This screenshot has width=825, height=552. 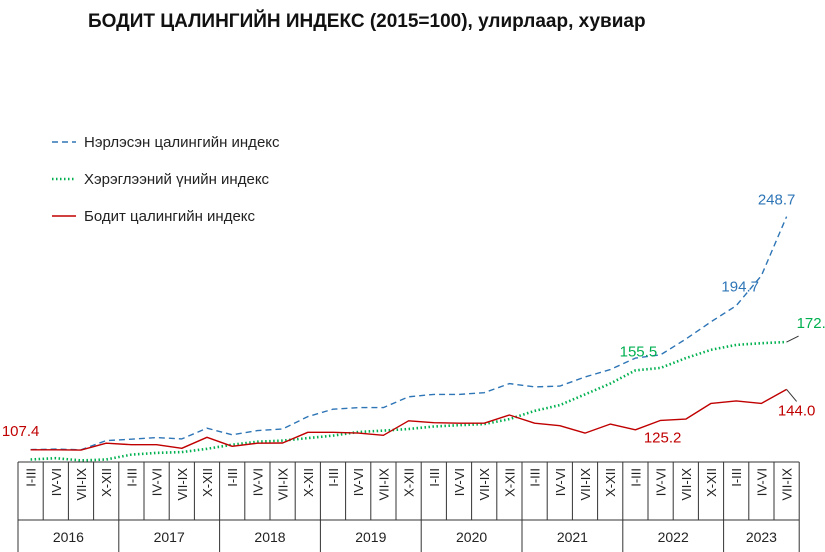 I want to click on x-year-label: 2021, so click(x=572, y=537).